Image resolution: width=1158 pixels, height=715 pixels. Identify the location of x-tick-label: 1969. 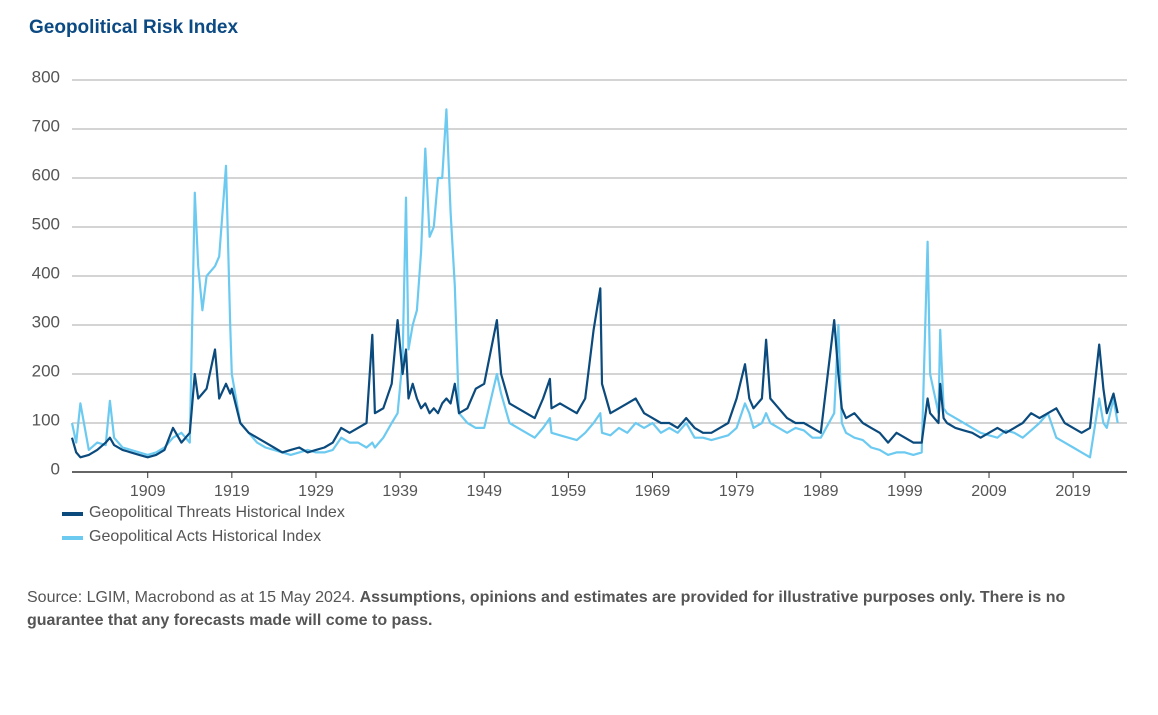
(653, 491).